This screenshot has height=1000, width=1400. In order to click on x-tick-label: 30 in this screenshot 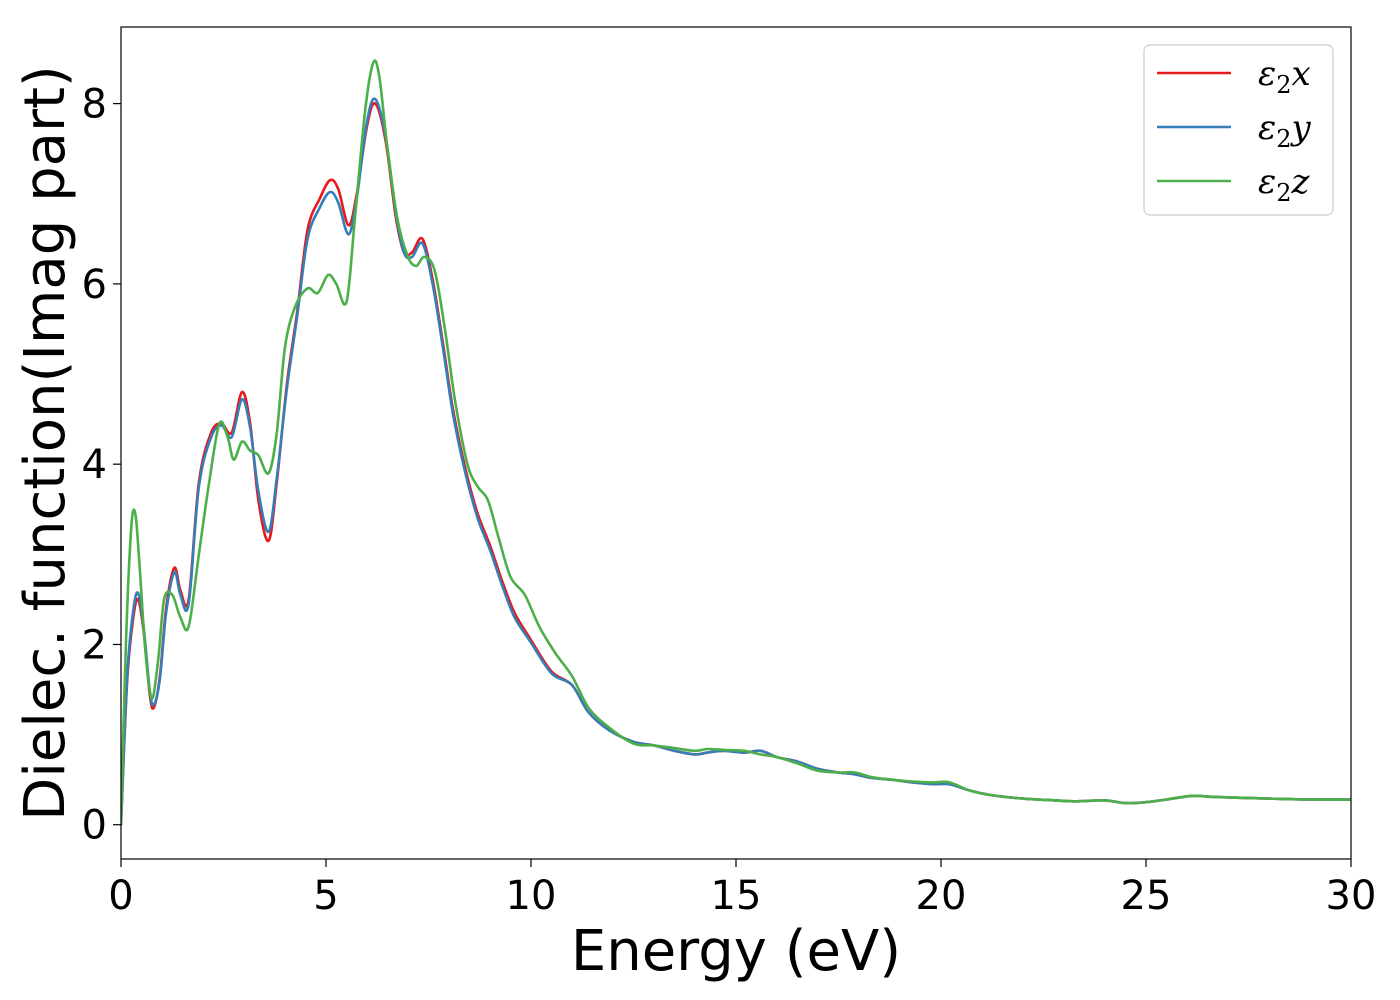, I will do `click(1351, 896)`.